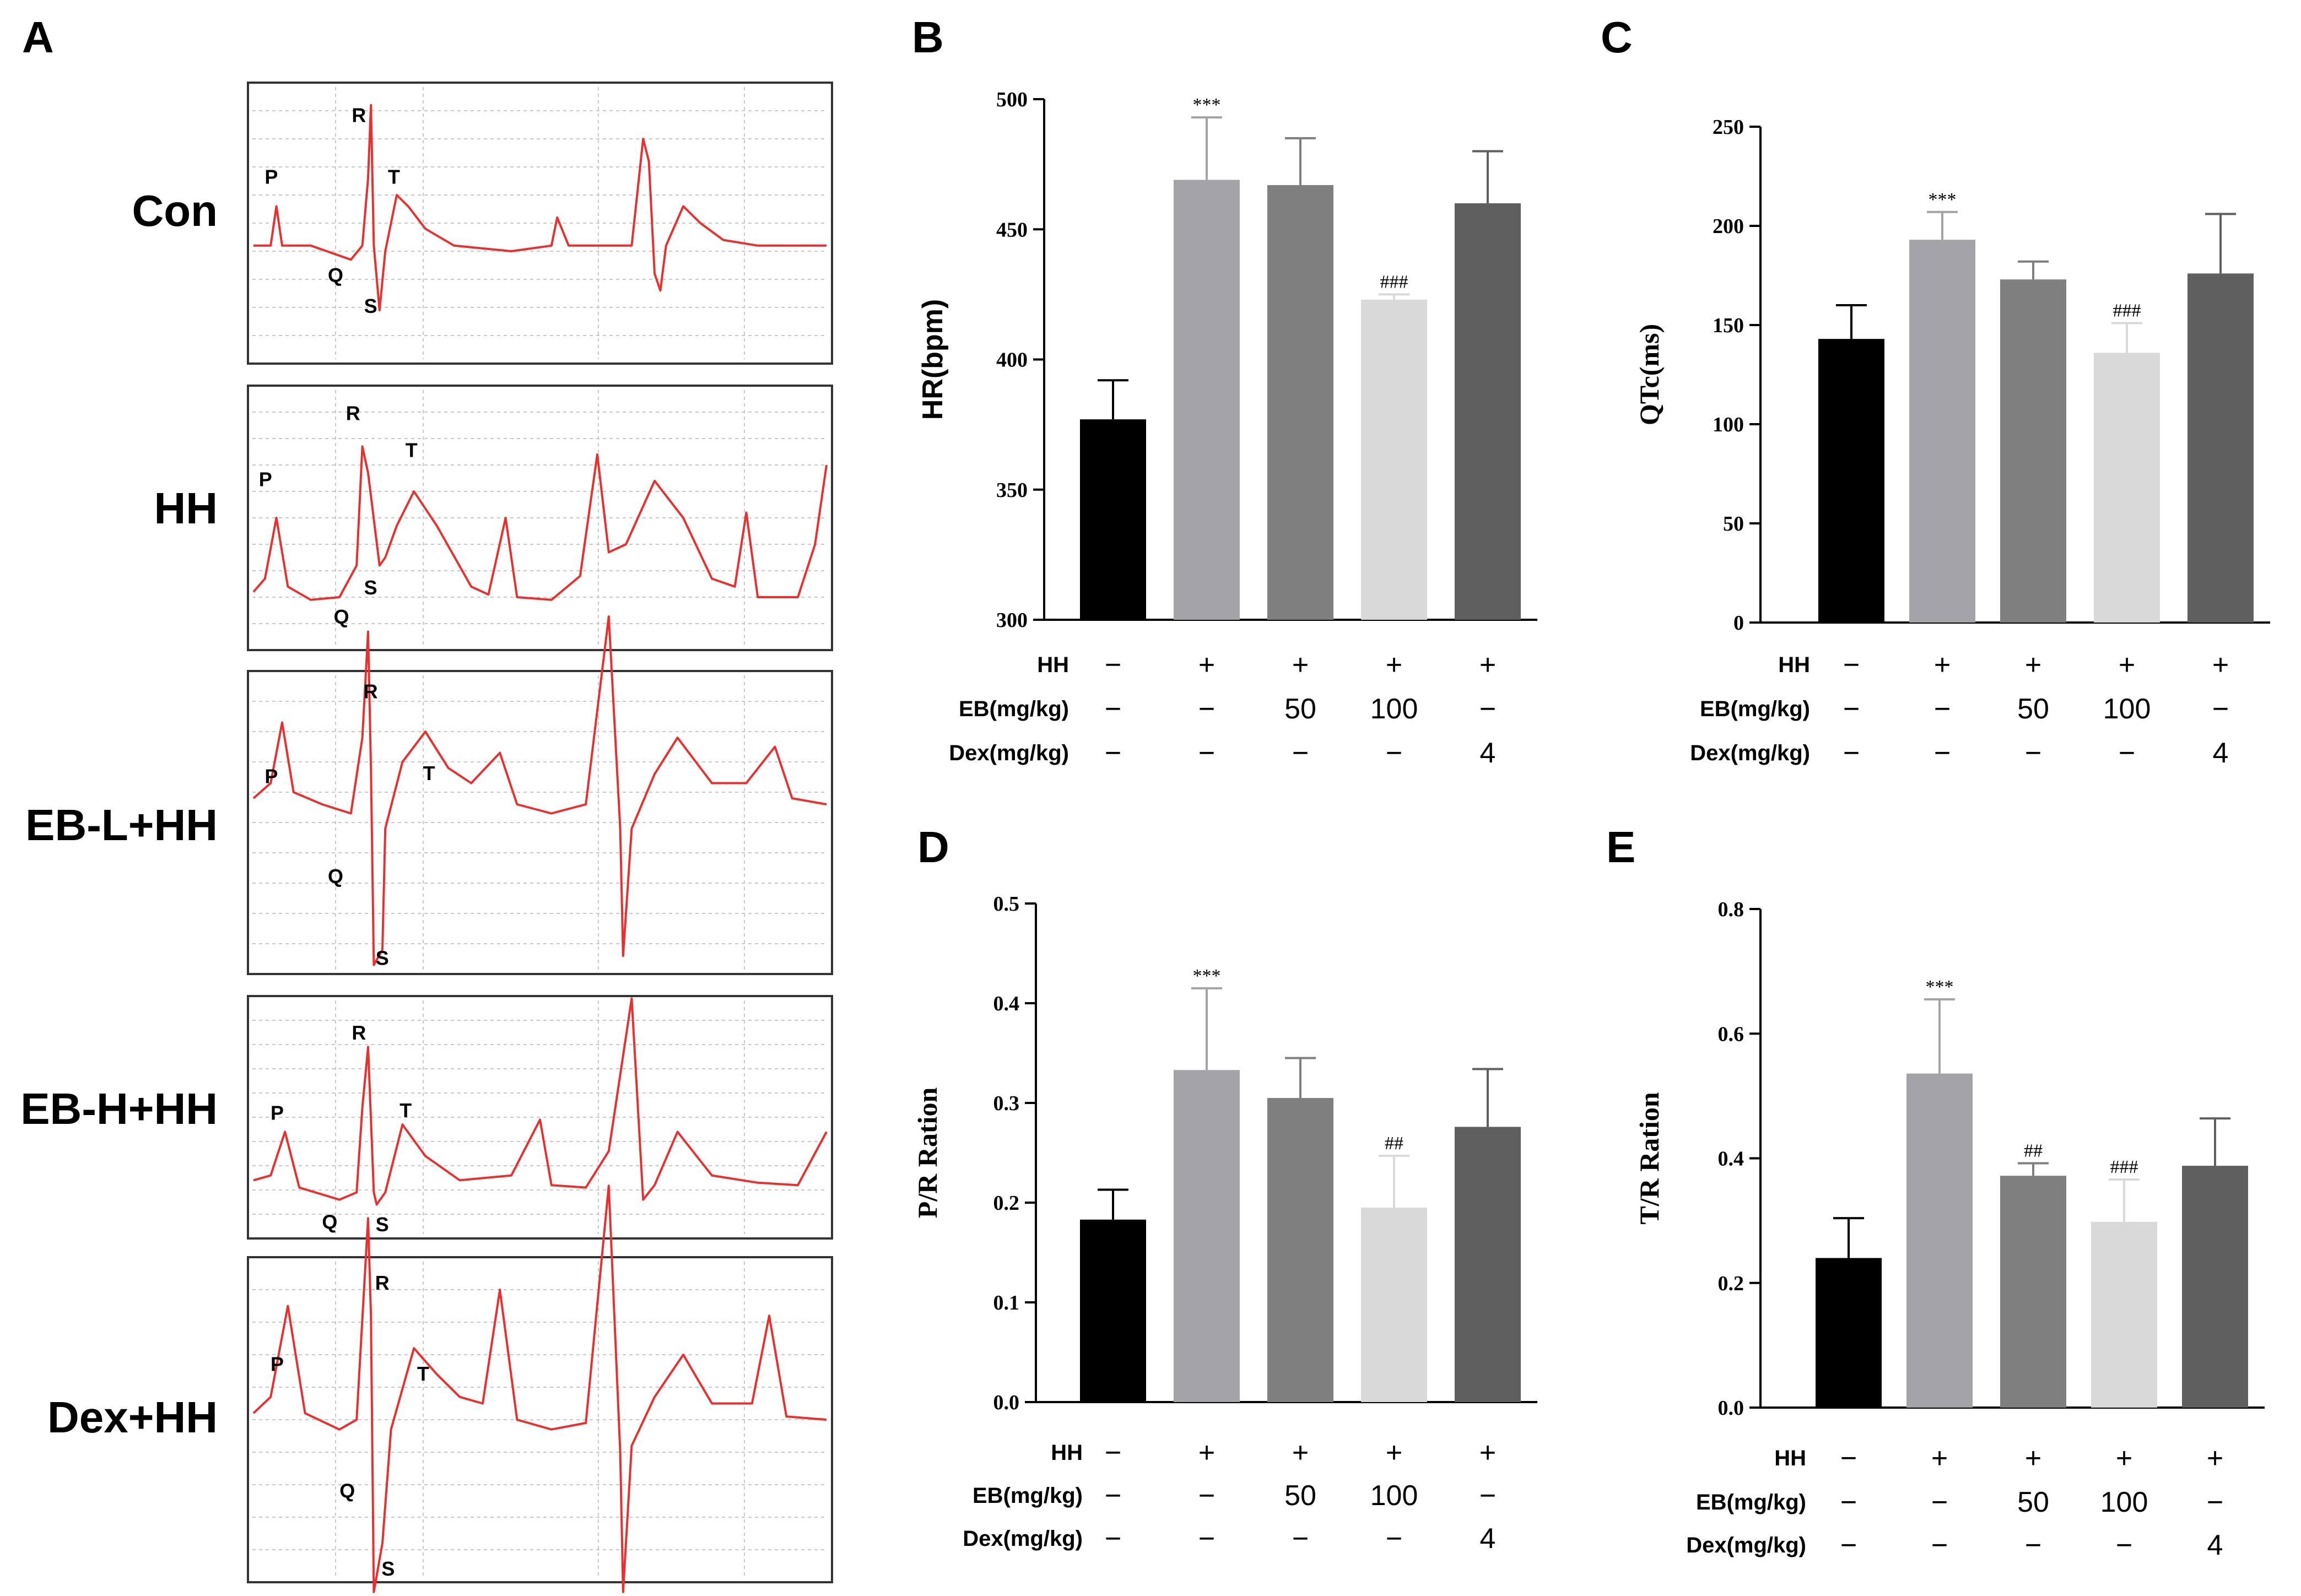 The width and height of the screenshot is (2301, 1596). Describe the element at coordinates (540, 523) in the screenshot. I see `ecg-waveform` at that location.